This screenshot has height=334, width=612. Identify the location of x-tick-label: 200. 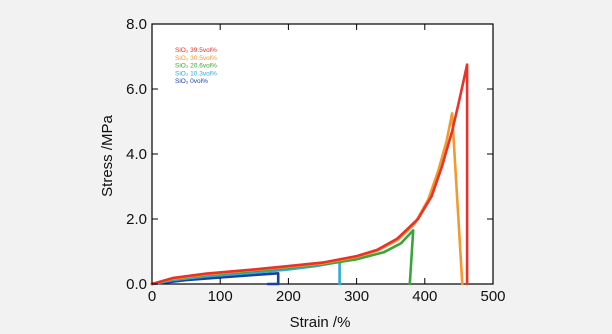
(288, 296).